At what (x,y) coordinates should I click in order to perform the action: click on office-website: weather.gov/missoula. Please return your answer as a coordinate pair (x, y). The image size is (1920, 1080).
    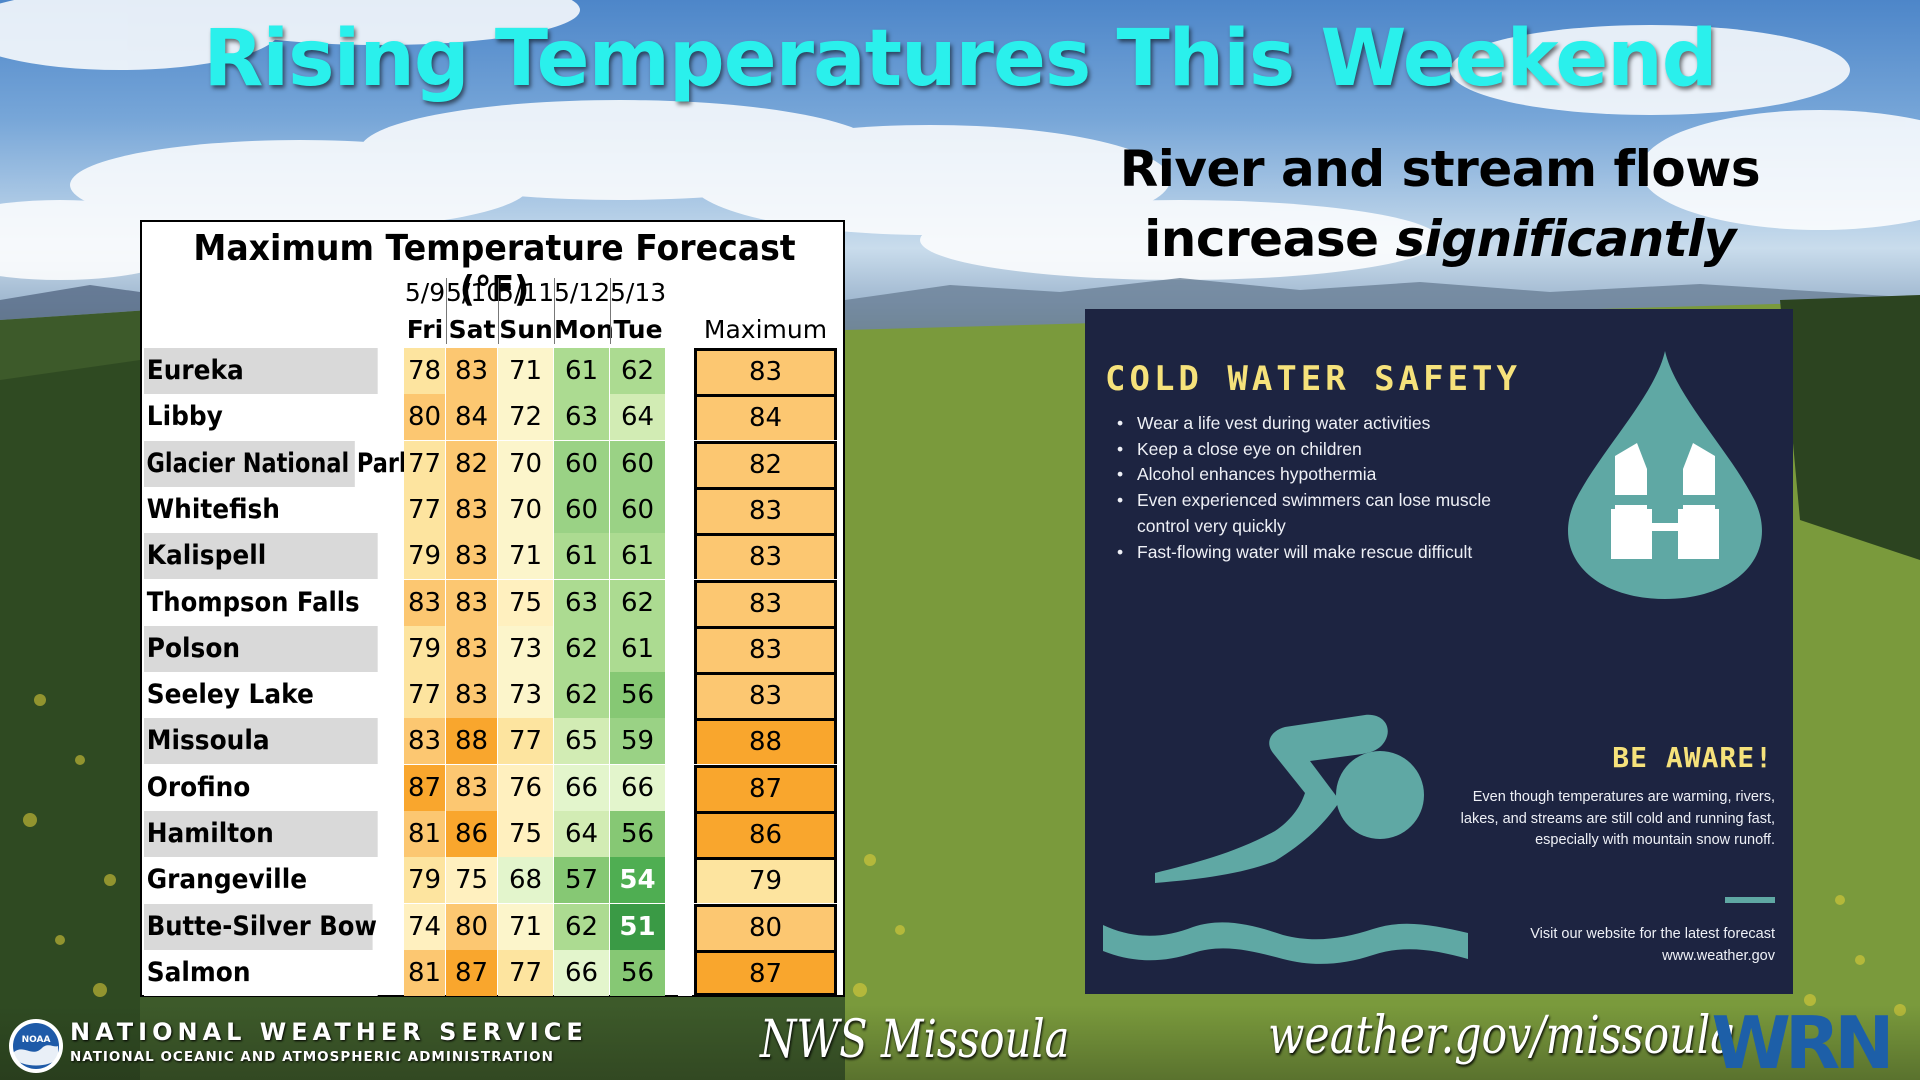
    Looking at the image, I should click on (1502, 1036).